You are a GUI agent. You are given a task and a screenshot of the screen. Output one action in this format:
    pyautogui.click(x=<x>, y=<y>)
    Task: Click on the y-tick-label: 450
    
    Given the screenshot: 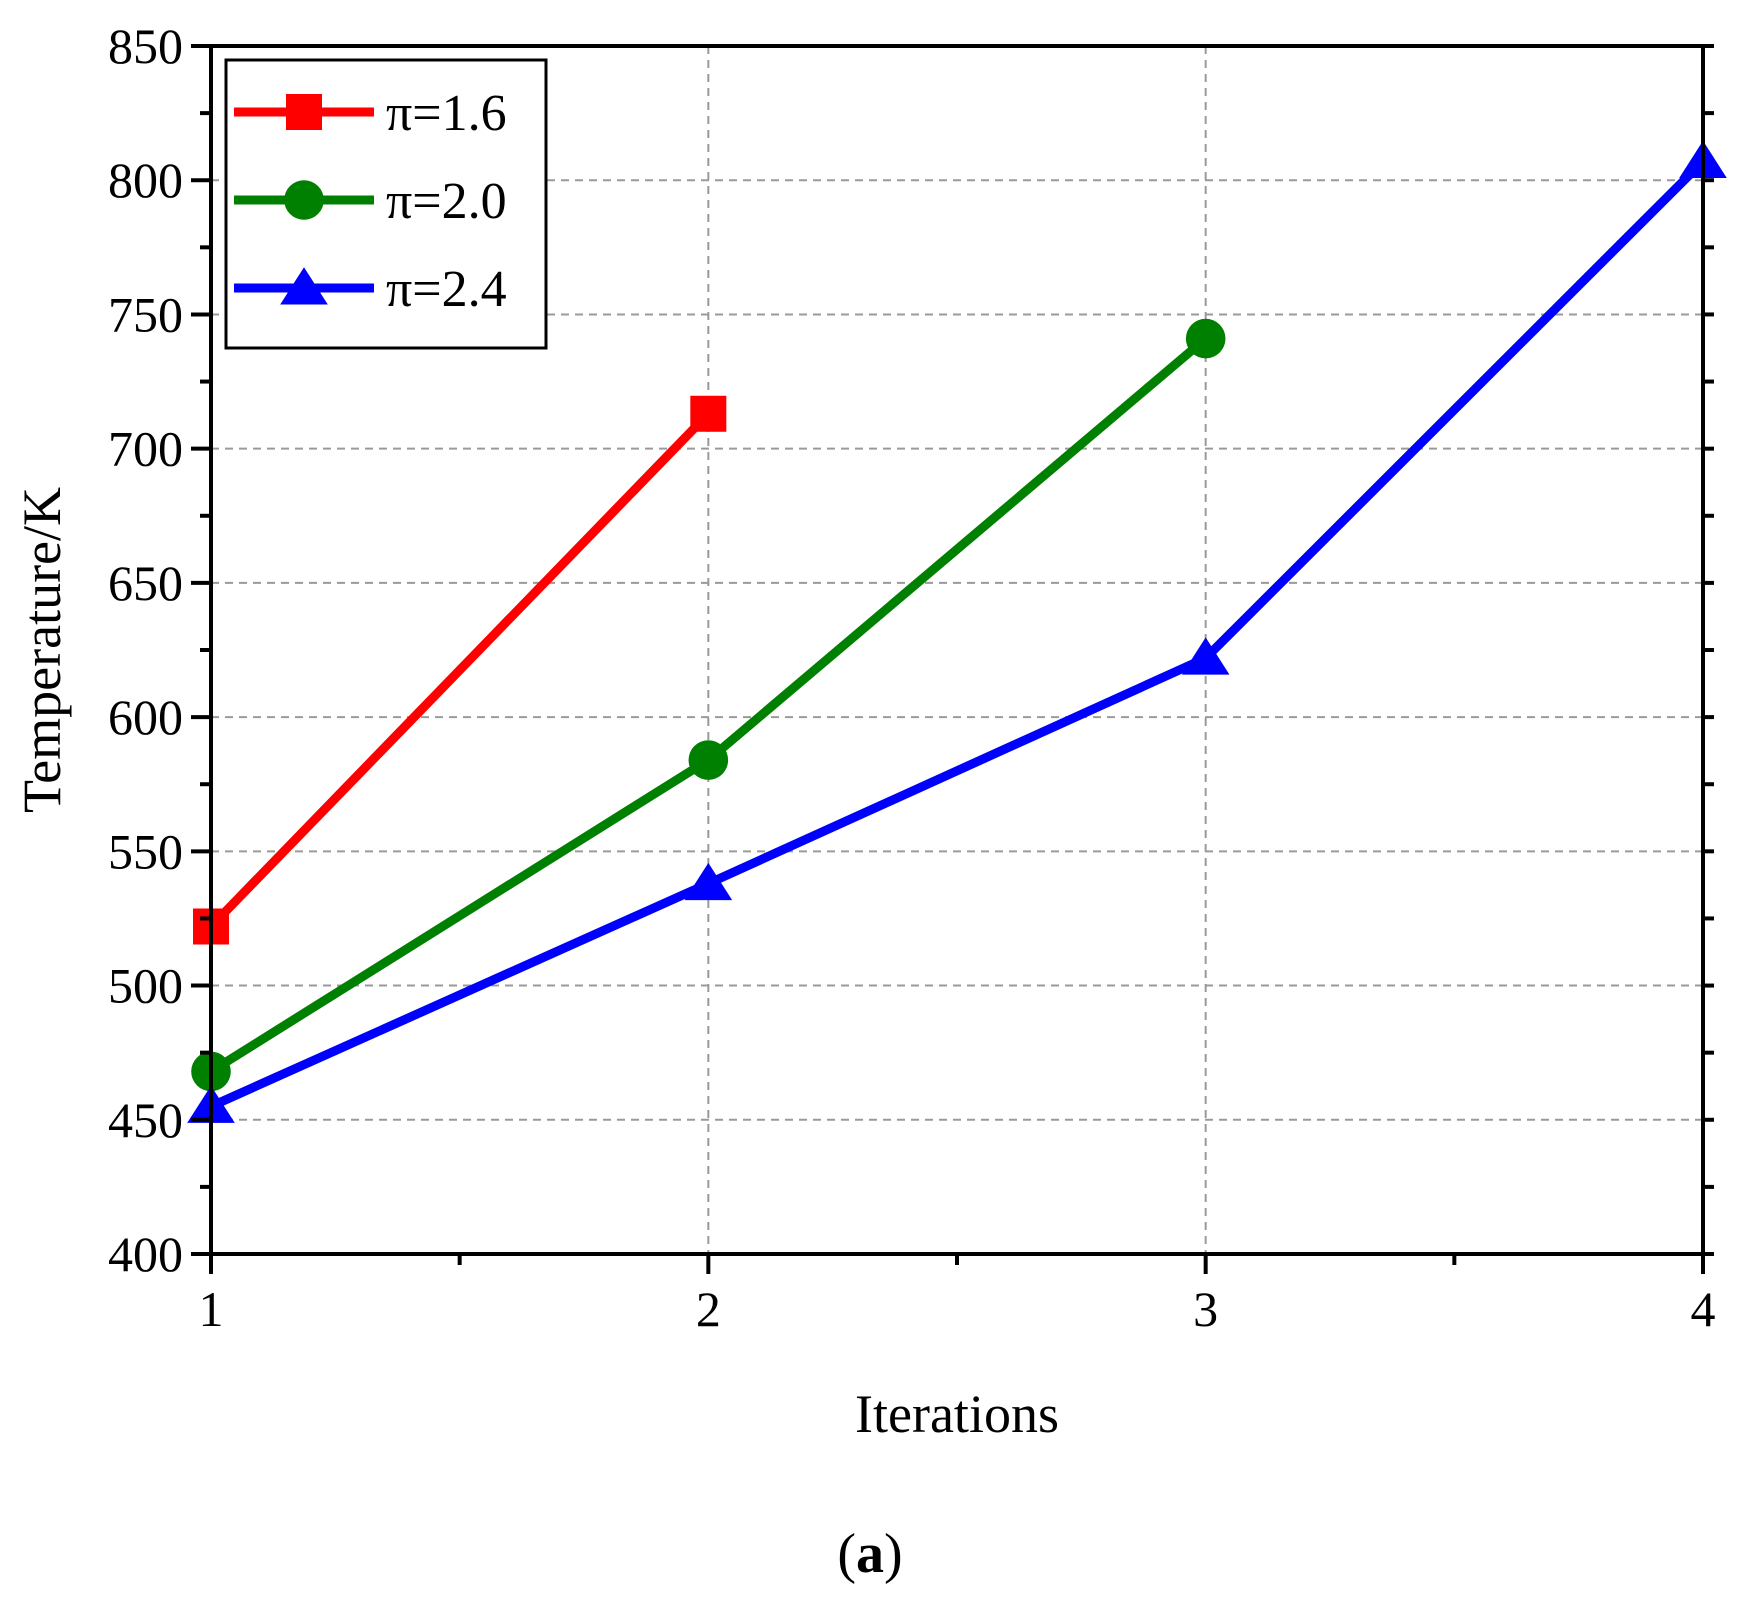 What is the action you would take?
    pyautogui.click(x=145, y=1120)
    